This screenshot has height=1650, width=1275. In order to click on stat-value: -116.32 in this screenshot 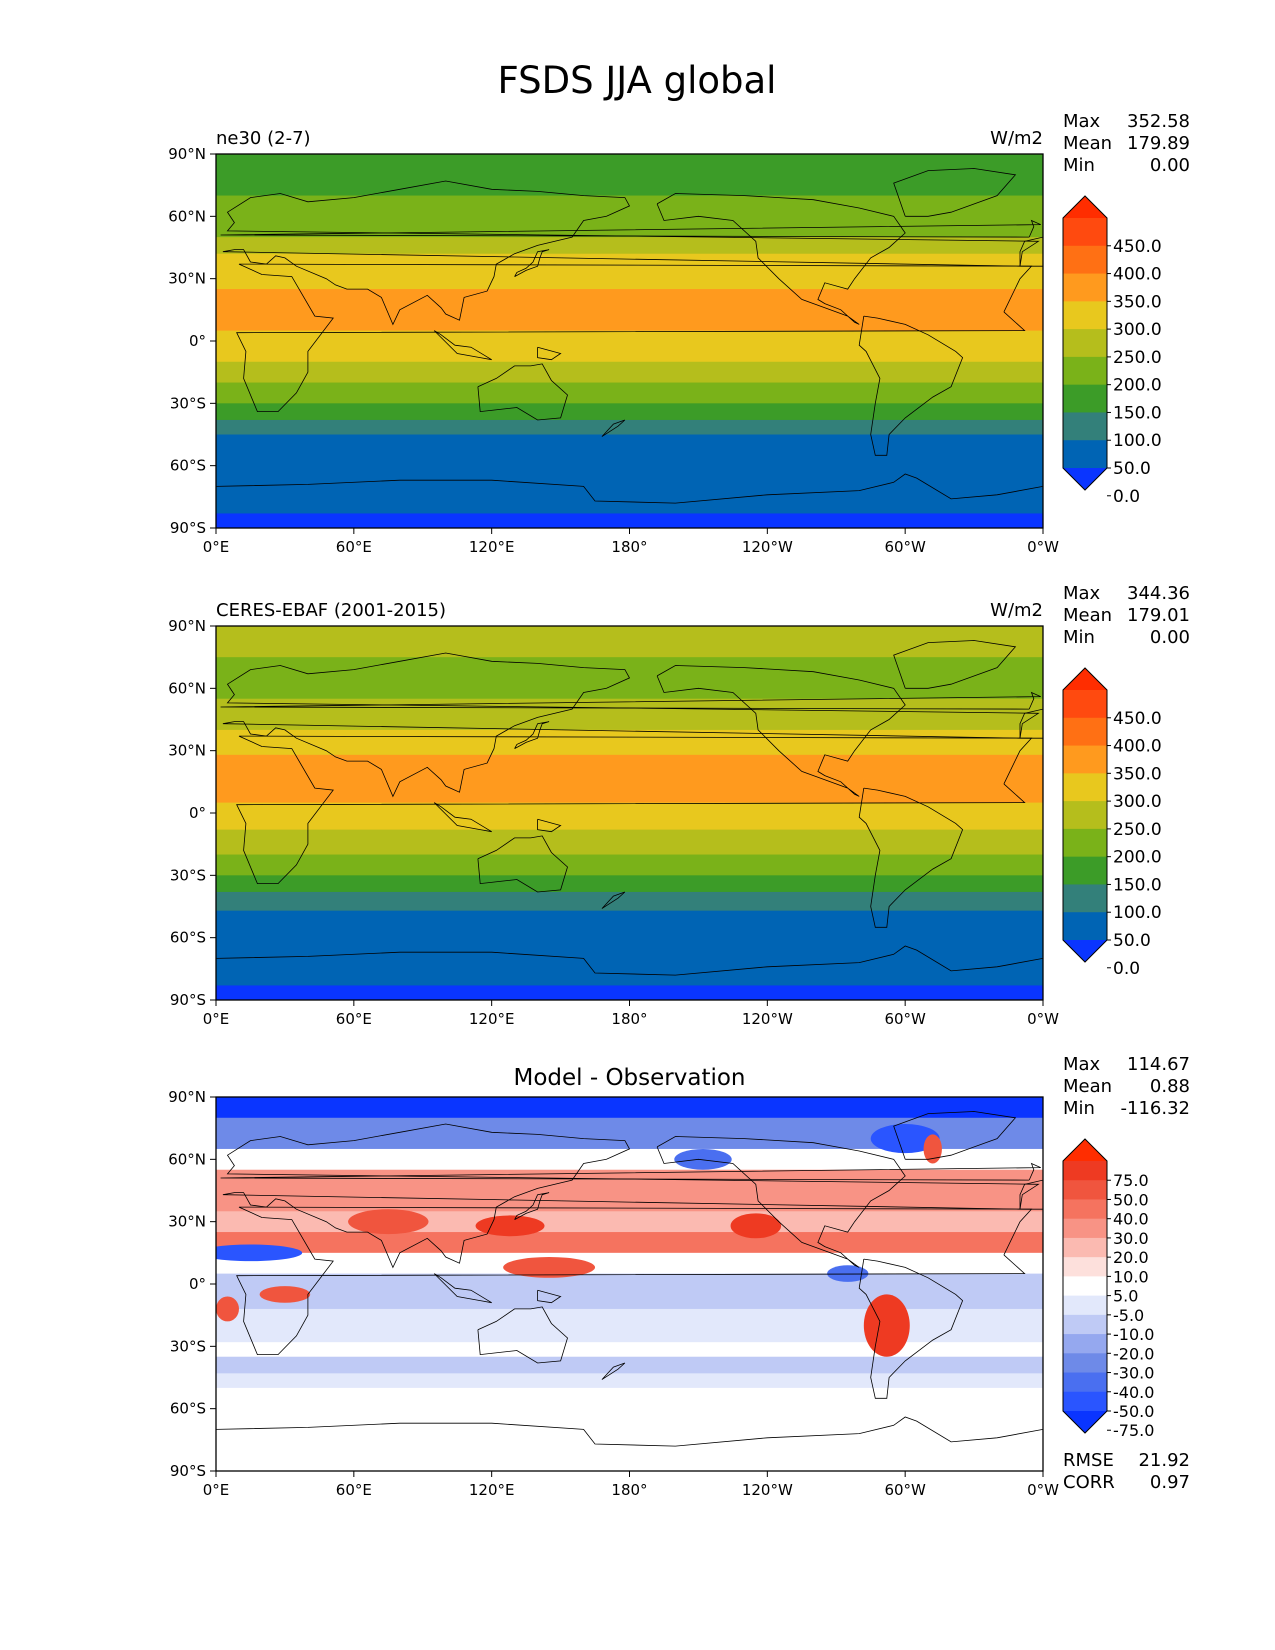, I will do `click(1155, 1108)`.